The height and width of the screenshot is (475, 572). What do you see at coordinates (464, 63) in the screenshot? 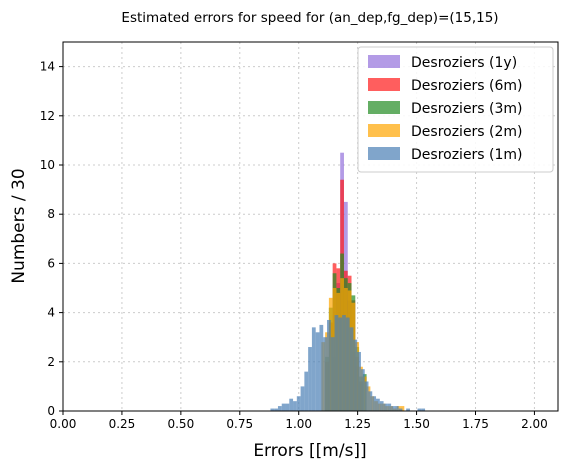
I see `legend-label: Desroziers (1y)` at bounding box center [464, 63].